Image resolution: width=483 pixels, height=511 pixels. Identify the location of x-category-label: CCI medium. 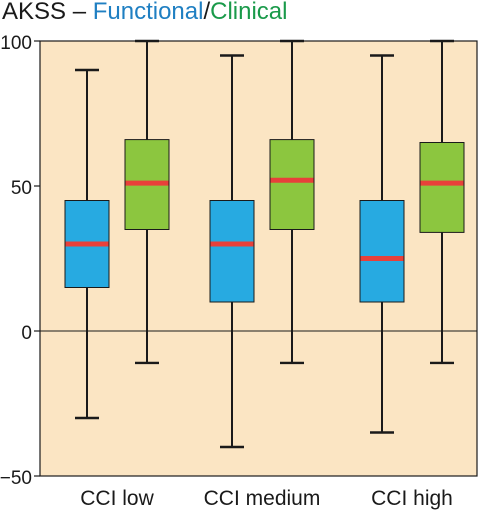
(262, 498).